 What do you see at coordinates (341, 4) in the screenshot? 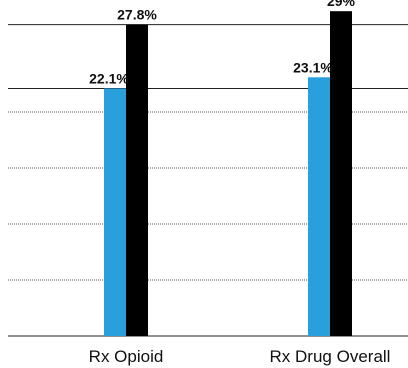
I see `value-label-1-1: 29%` at bounding box center [341, 4].